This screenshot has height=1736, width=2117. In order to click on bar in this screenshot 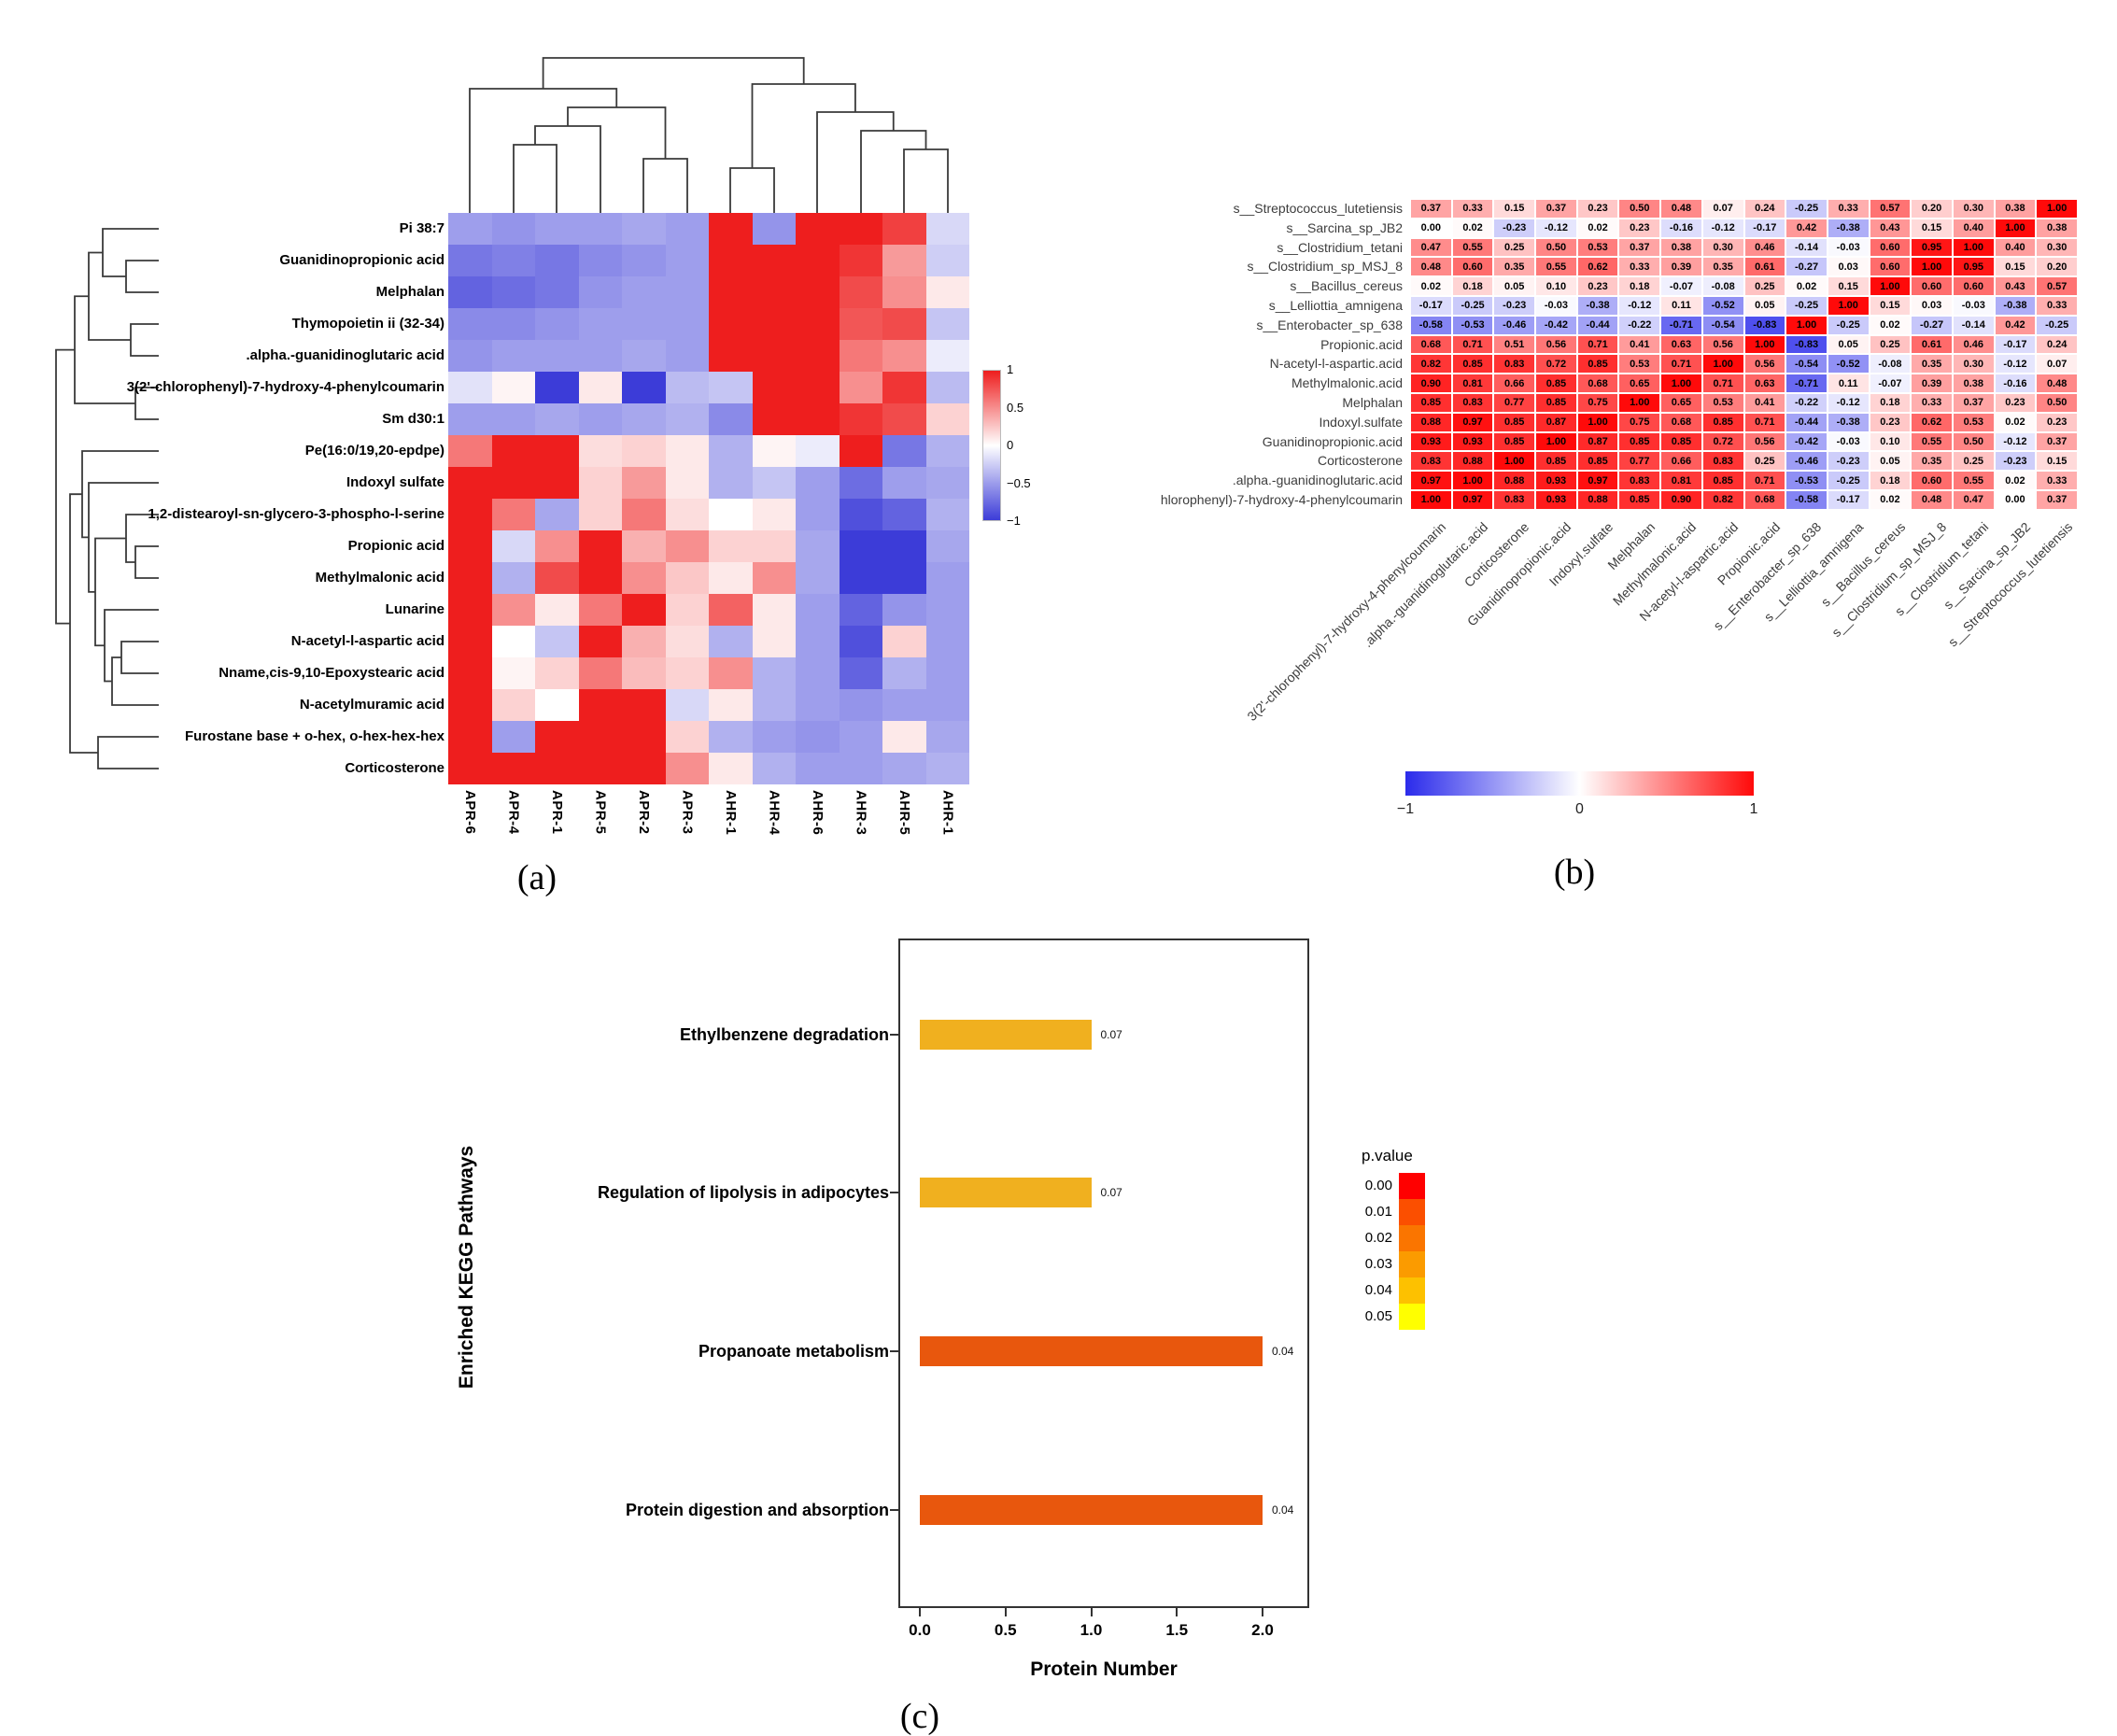, I will do `click(1091, 1510)`.